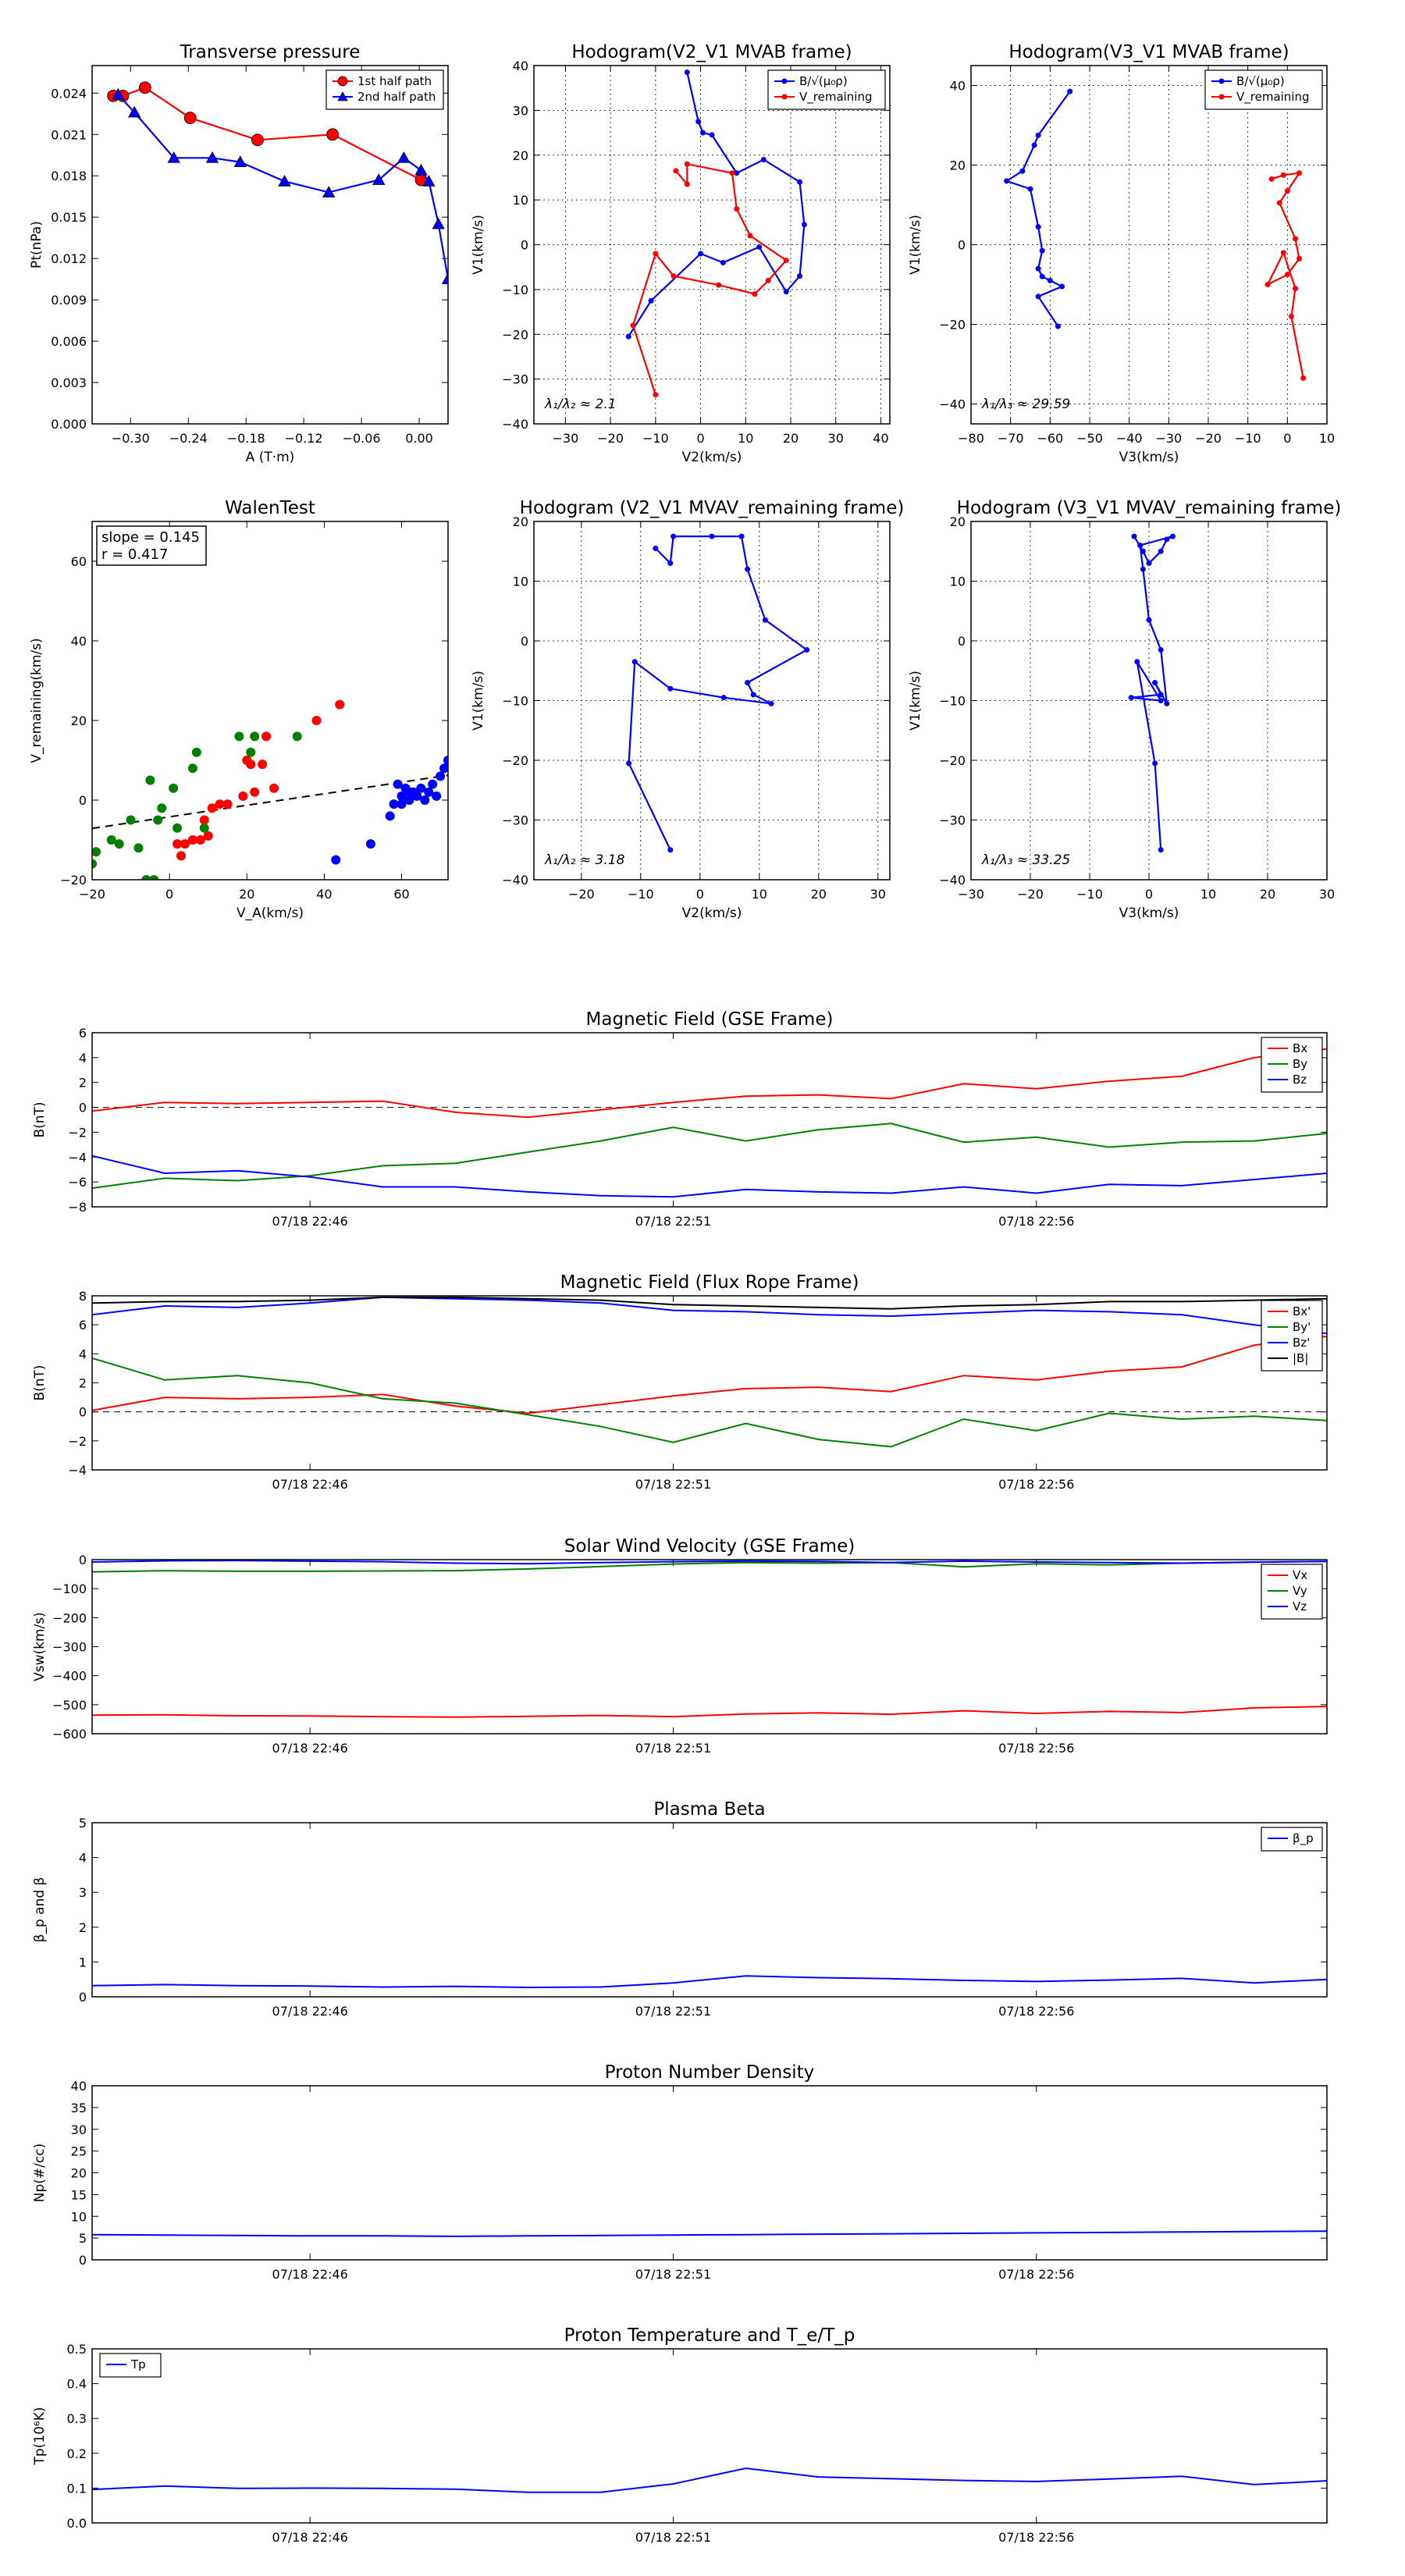 This screenshot has height=2576, width=1405. What do you see at coordinates (77, 1441) in the screenshot?
I see `y-tick-label: −2` at bounding box center [77, 1441].